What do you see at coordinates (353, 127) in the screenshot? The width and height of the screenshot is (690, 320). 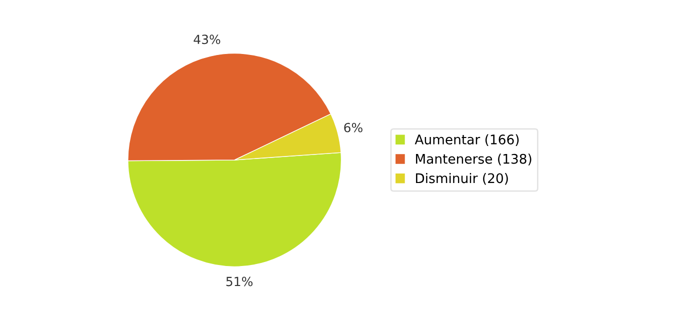 I see `data-label: 6%` at bounding box center [353, 127].